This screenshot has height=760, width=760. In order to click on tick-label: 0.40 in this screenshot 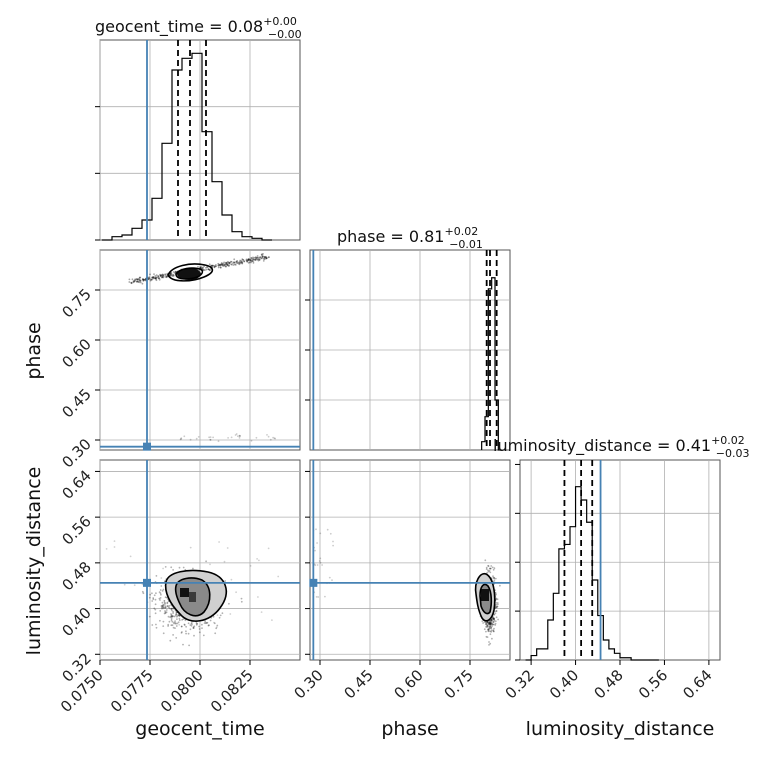, I will do `click(76, 622)`.